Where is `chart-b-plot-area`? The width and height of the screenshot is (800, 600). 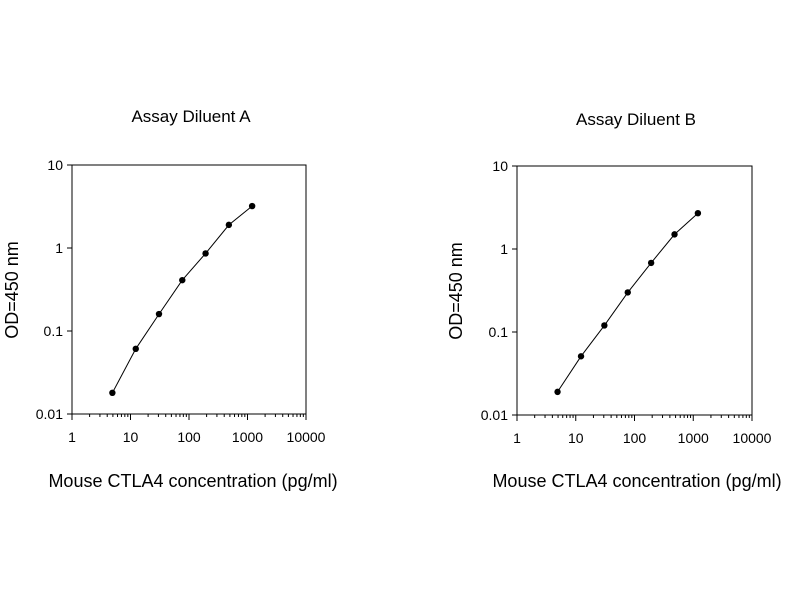 chart-b-plot-area is located at coordinates (634, 290).